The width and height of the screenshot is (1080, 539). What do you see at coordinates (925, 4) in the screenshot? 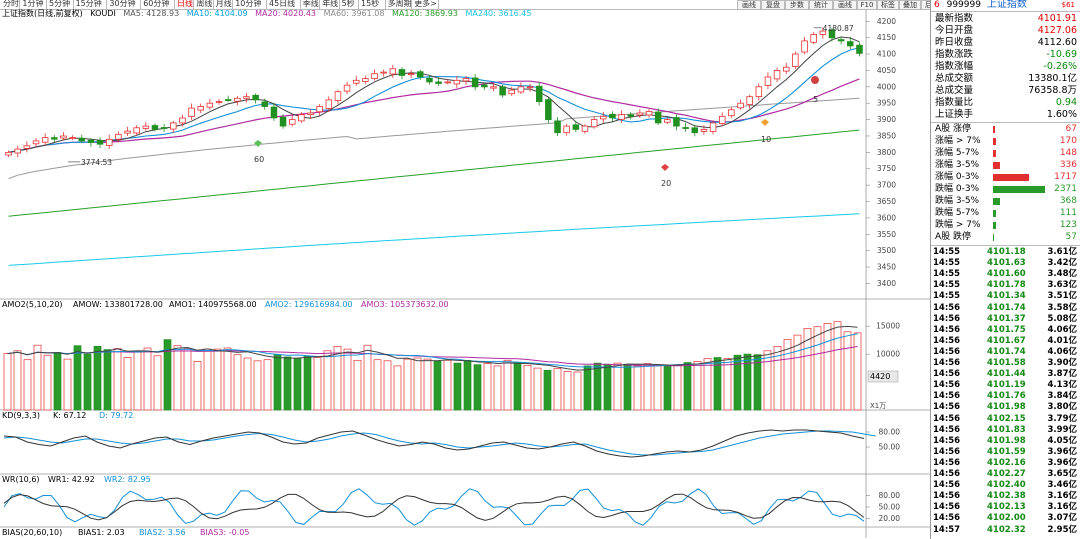
I see `tool-button-8: 后退` at bounding box center [925, 4].